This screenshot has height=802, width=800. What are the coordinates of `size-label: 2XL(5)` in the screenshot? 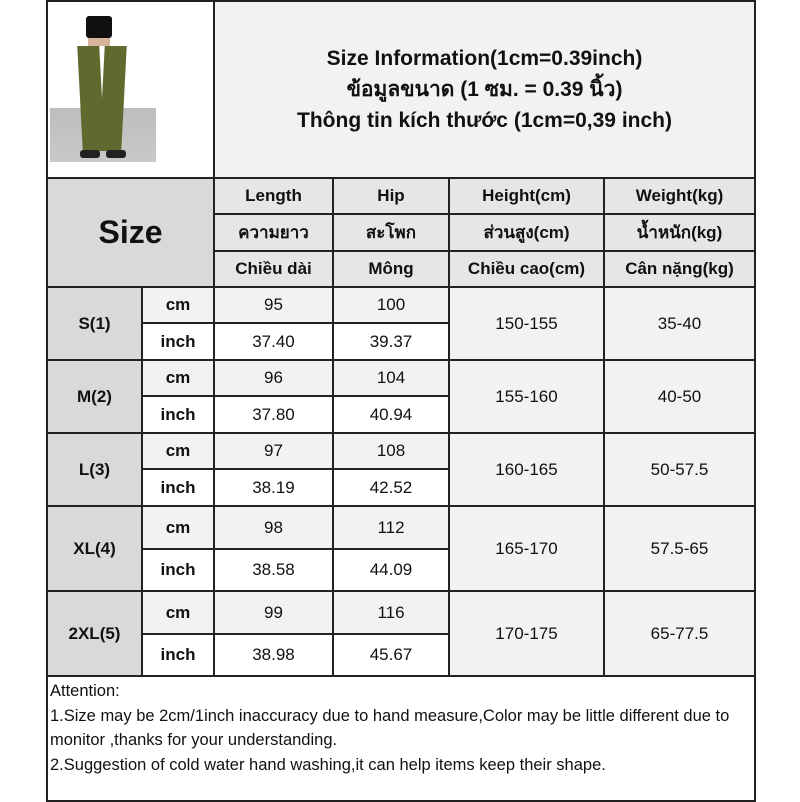 It's located at (94, 633).